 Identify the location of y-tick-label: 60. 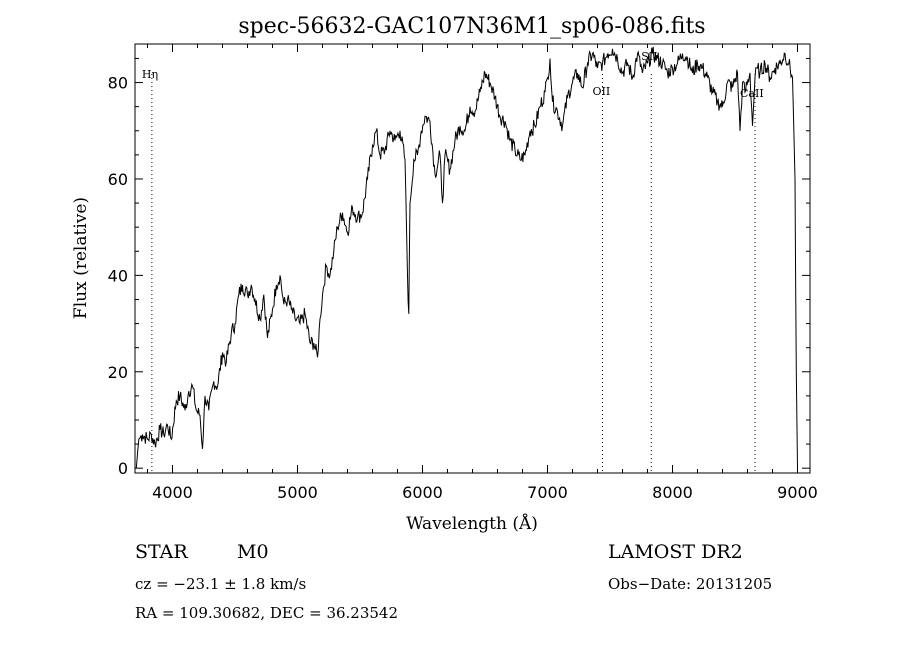
(118, 179).